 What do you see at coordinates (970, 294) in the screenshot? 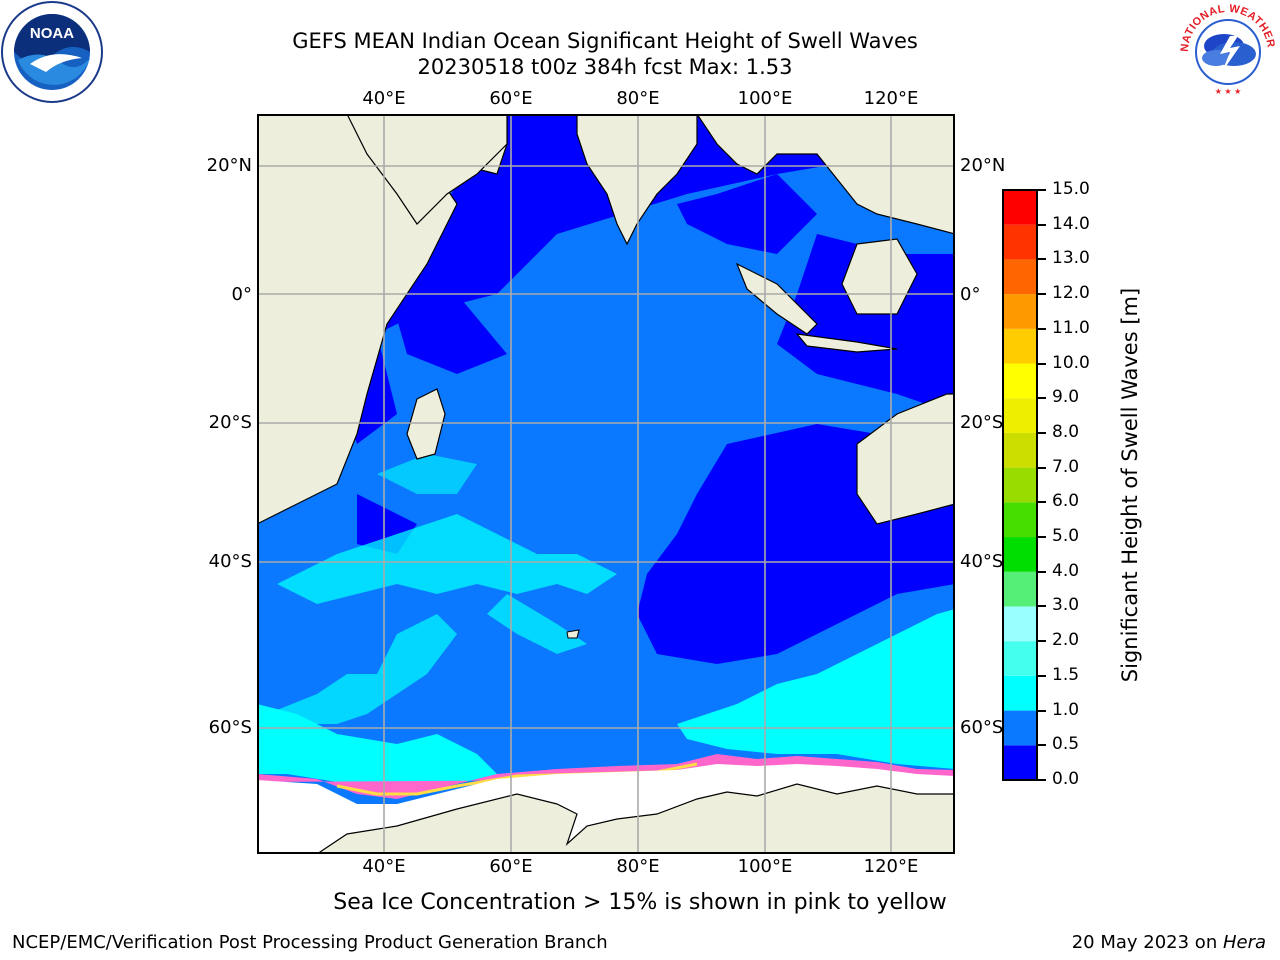
I see `lat-label-right: 0°` at bounding box center [970, 294].